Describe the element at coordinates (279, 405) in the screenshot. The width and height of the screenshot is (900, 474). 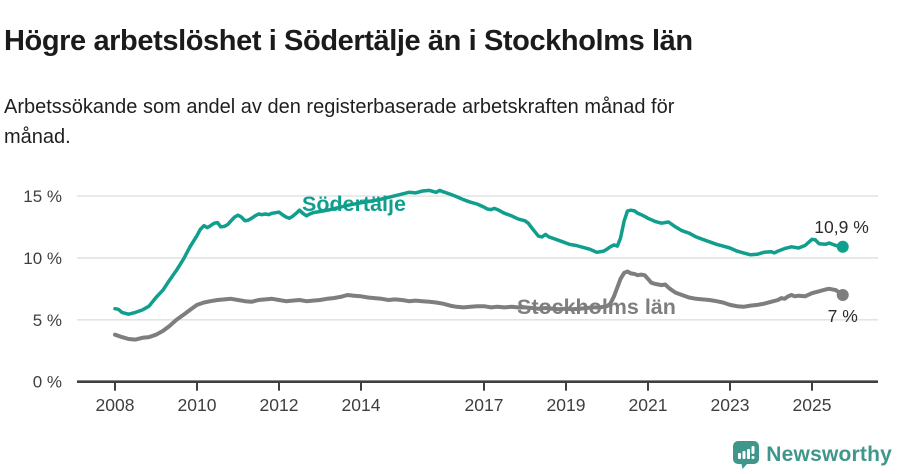
I see `x-tick-label-2012: 2012` at that location.